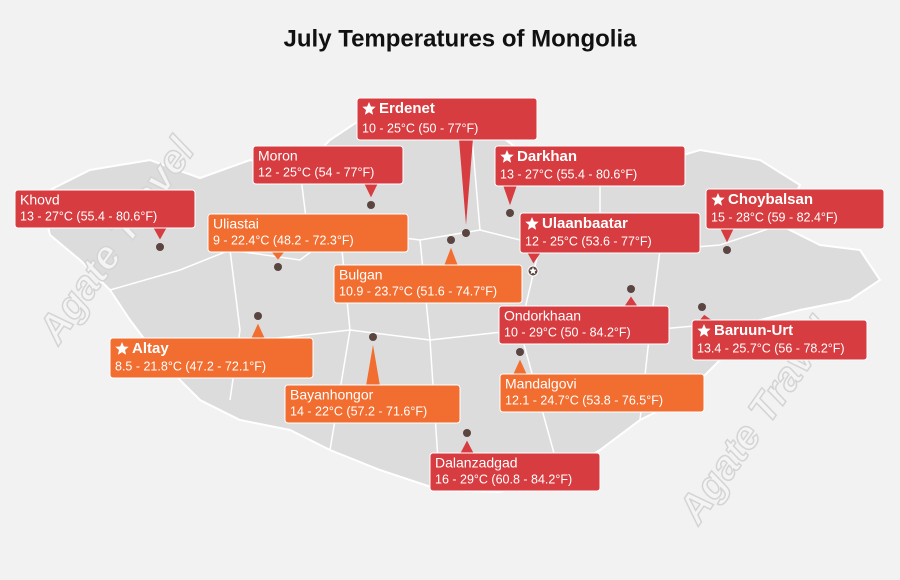 The image size is (900, 580). What do you see at coordinates (407, 108) in the screenshot?
I see `city-name: Erdenet` at bounding box center [407, 108].